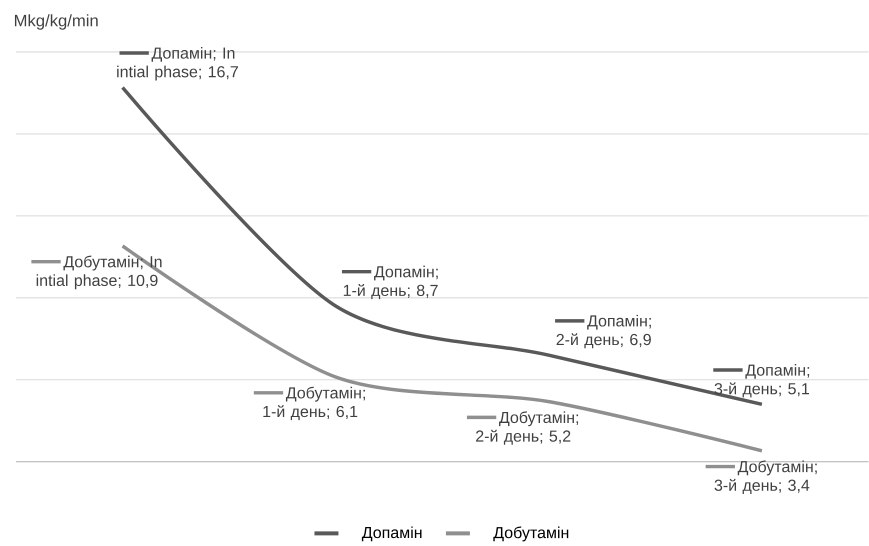  Describe the element at coordinates (765, 477) in the screenshot. I see `data-label: Добутамін; 3-й день; 3,4` at that location.